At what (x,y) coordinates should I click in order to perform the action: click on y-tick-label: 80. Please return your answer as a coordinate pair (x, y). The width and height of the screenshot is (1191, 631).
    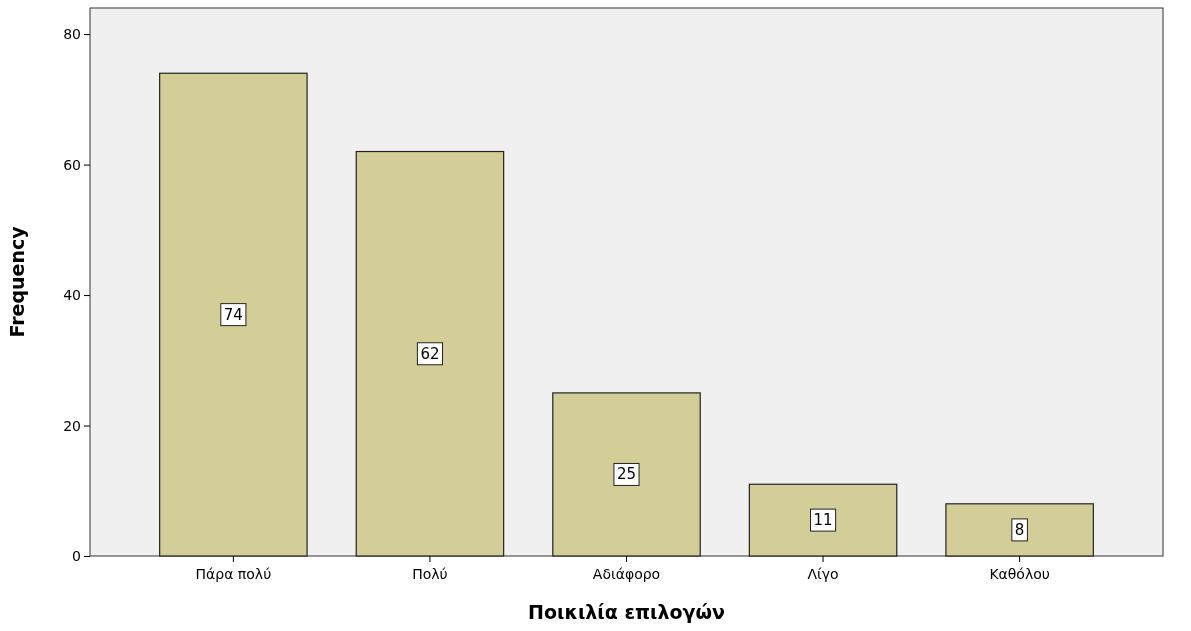
    Looking at the image, I should click on (72, 34).